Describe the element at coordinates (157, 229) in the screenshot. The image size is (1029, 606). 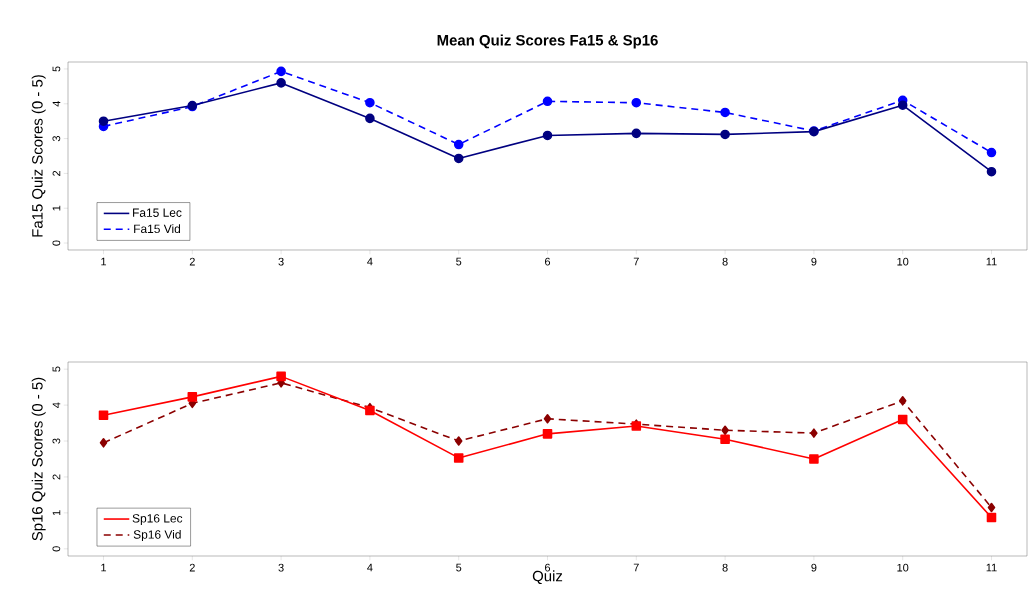
I see `legend-label: Fa15 Vid` at that location.